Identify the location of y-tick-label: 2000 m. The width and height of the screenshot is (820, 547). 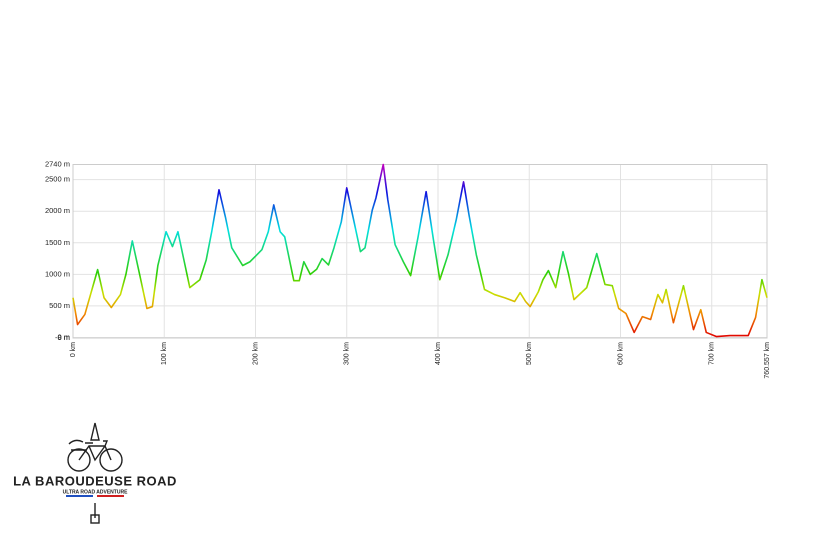
(57, 210).